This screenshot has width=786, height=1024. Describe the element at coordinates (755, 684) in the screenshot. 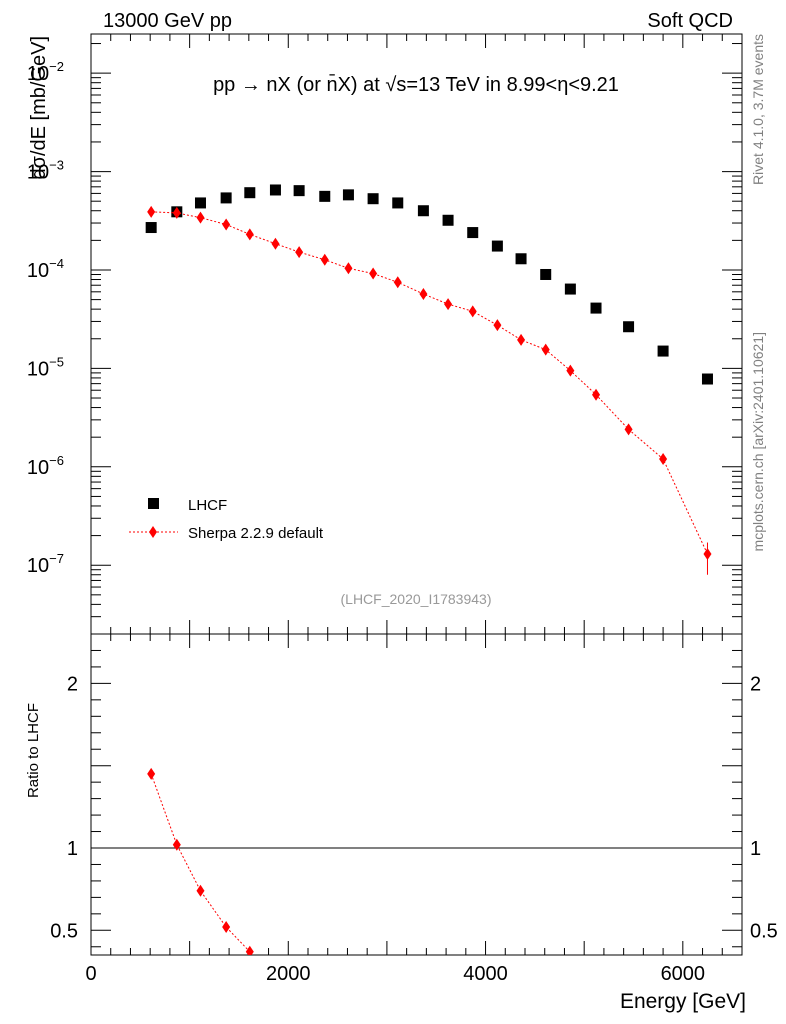

I see `ratio-y-tick-label-right: 2` at that location.